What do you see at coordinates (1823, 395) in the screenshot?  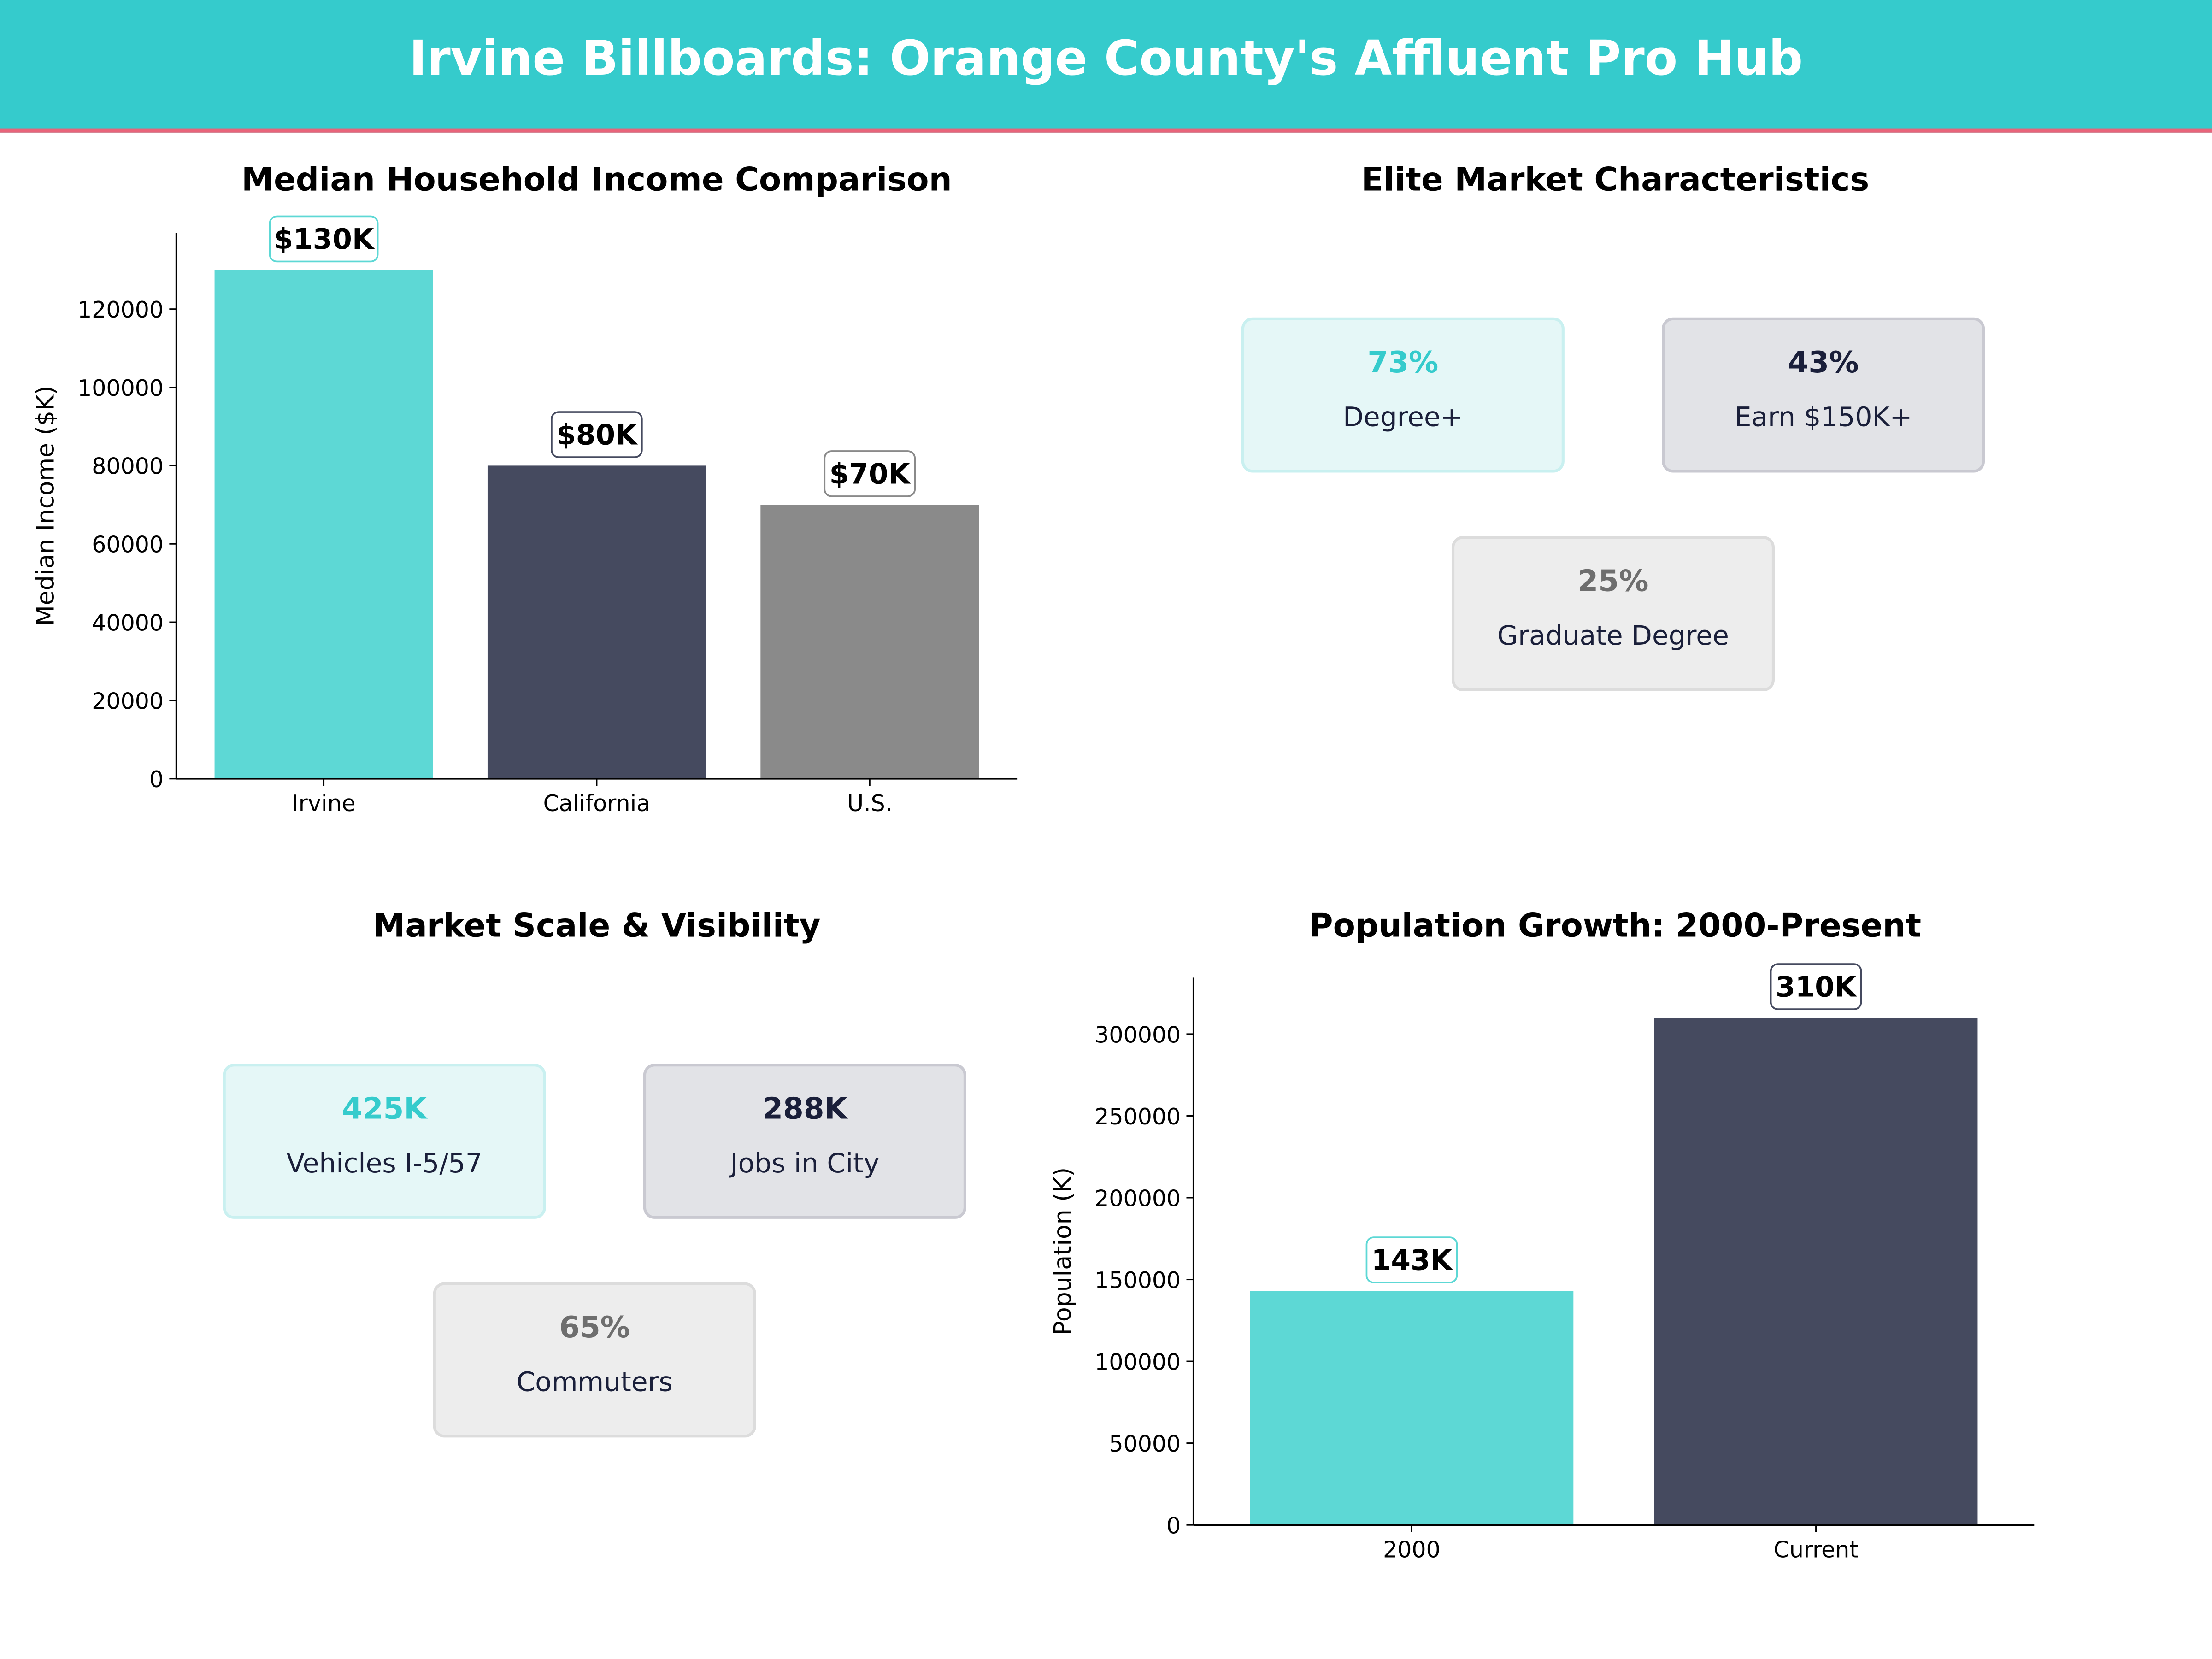 I see `stat-card-navy: 43% Earn $150K+` at bounding box center [1823, 395].